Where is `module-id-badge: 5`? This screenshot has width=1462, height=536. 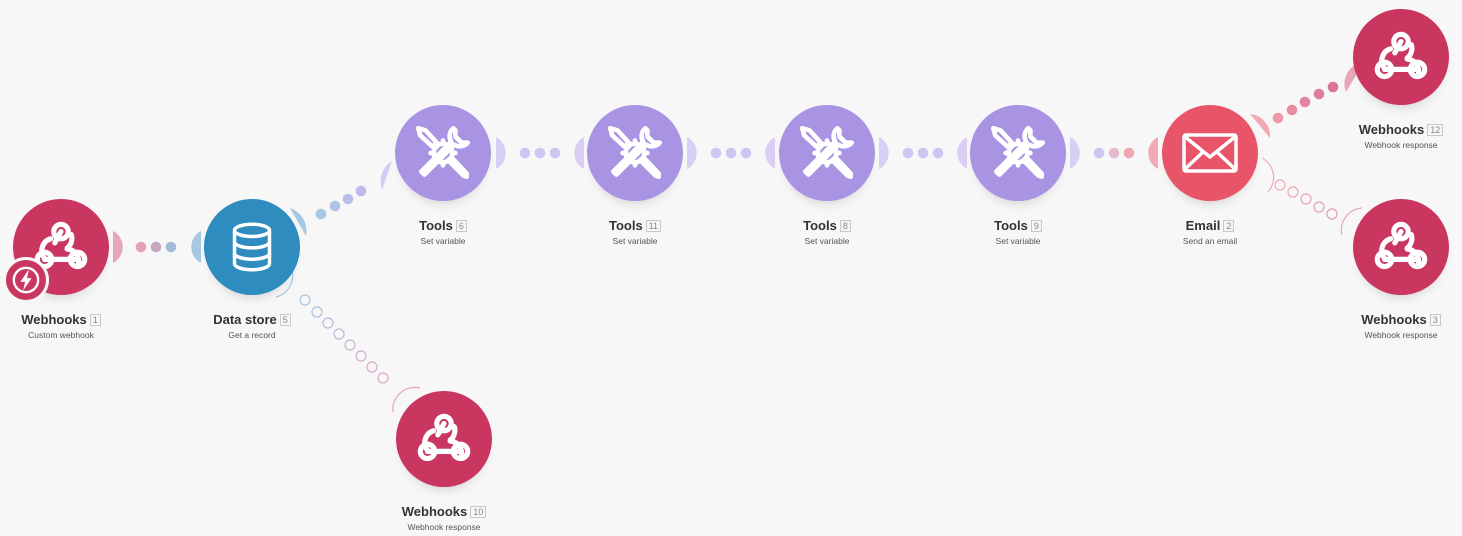 module-id-badge: 5 is located at coordinates (285, 320).